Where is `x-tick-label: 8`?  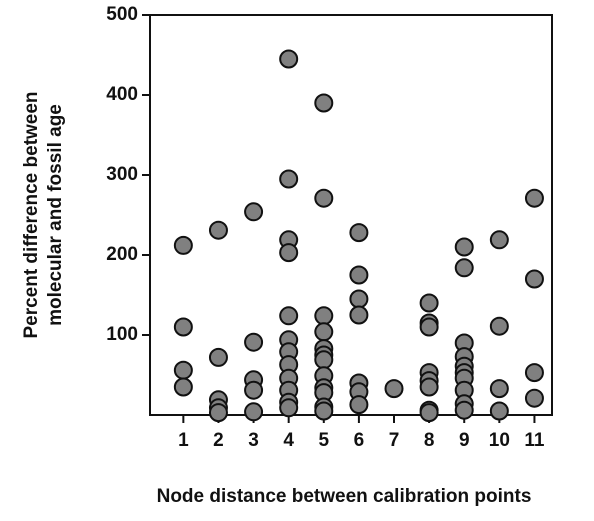
x-tick-label: 8 is located at coordinates (429, 440).